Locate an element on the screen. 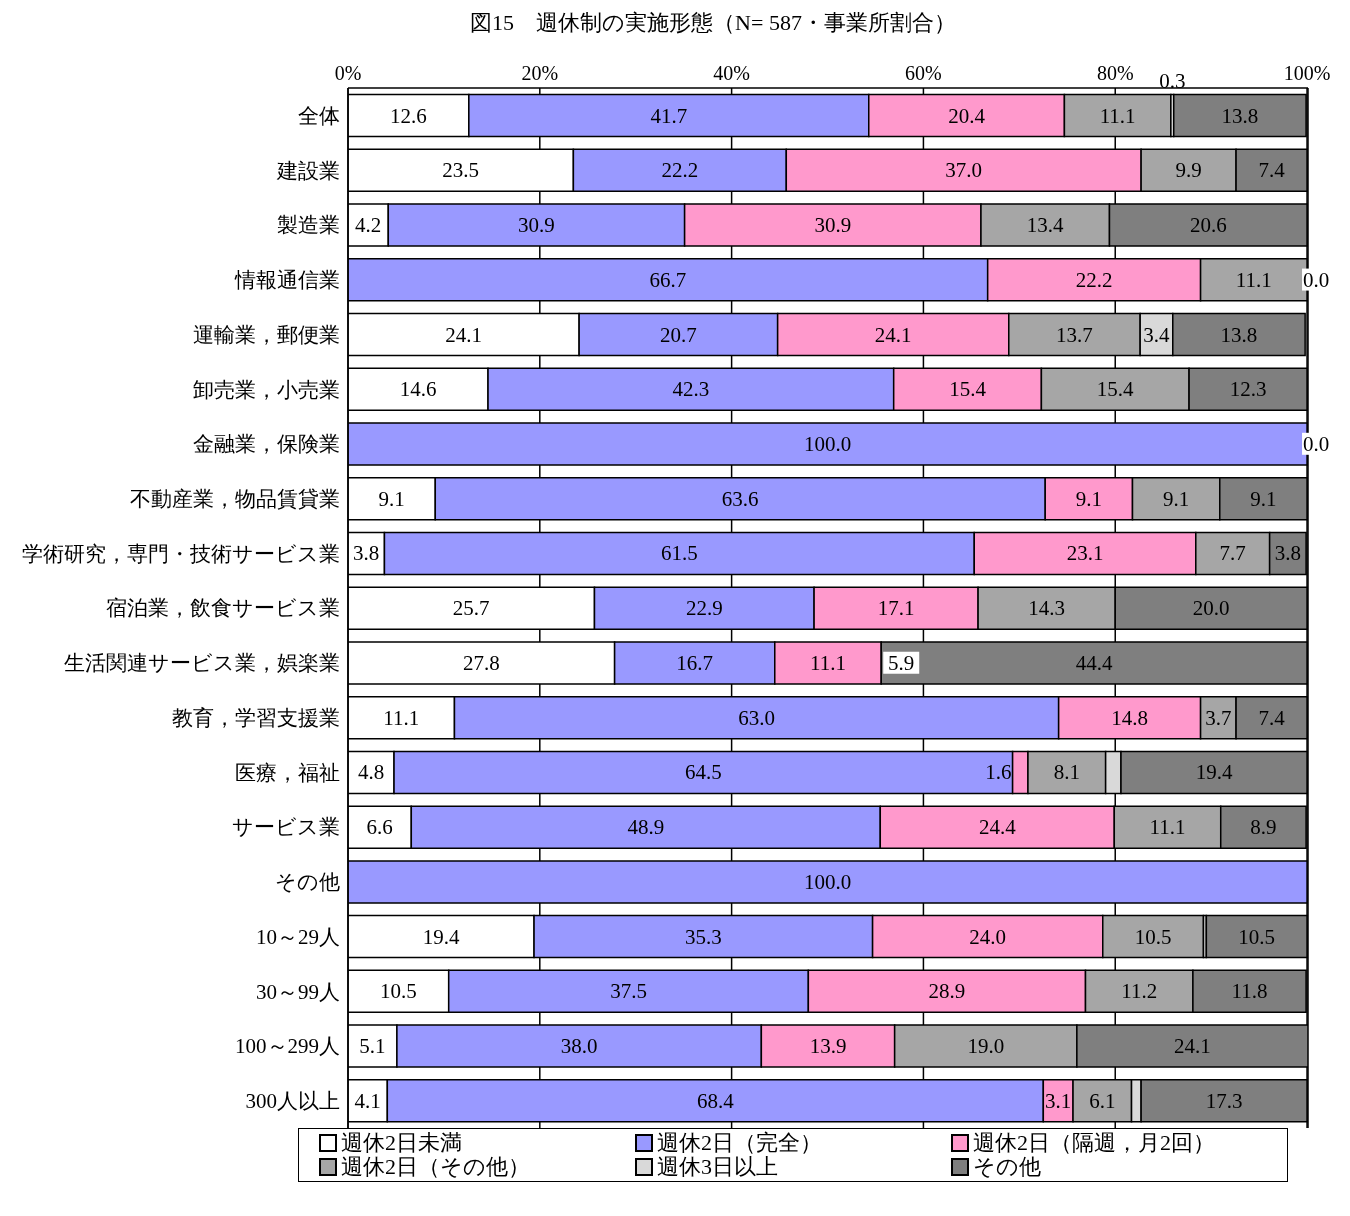 This screenshot has height=1216, width=1350. data-label: 0.3 is located at coordinates (1172, 80).